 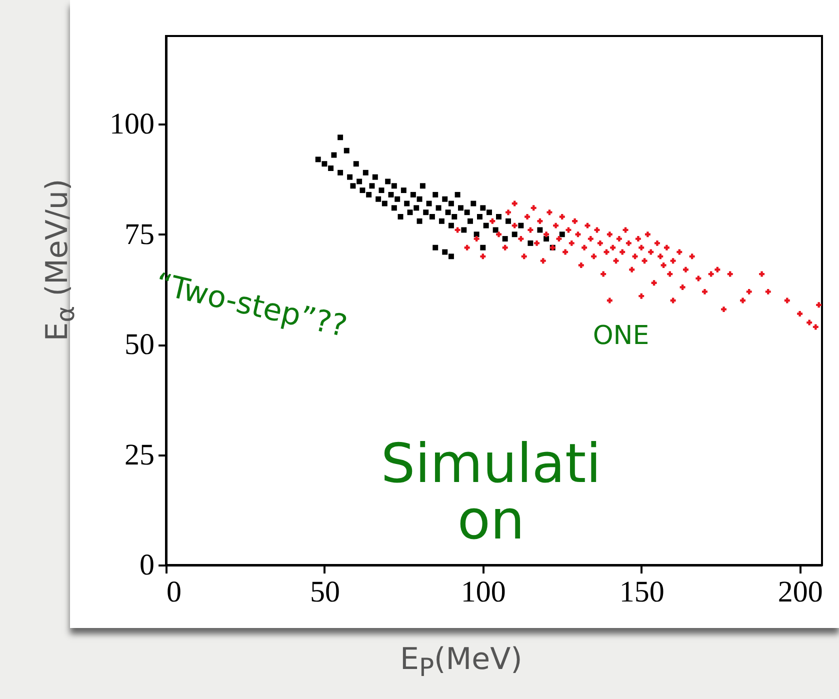 What do you see at coordinates (139, 455) in the screenshot?
I see `y-tick-label: 25` at bounding box center [139, 455].